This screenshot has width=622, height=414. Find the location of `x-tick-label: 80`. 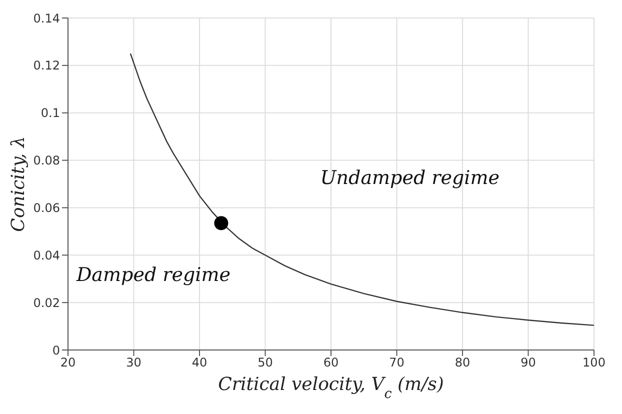

x-tick-label: 80 is located at coordinates (462, 363).